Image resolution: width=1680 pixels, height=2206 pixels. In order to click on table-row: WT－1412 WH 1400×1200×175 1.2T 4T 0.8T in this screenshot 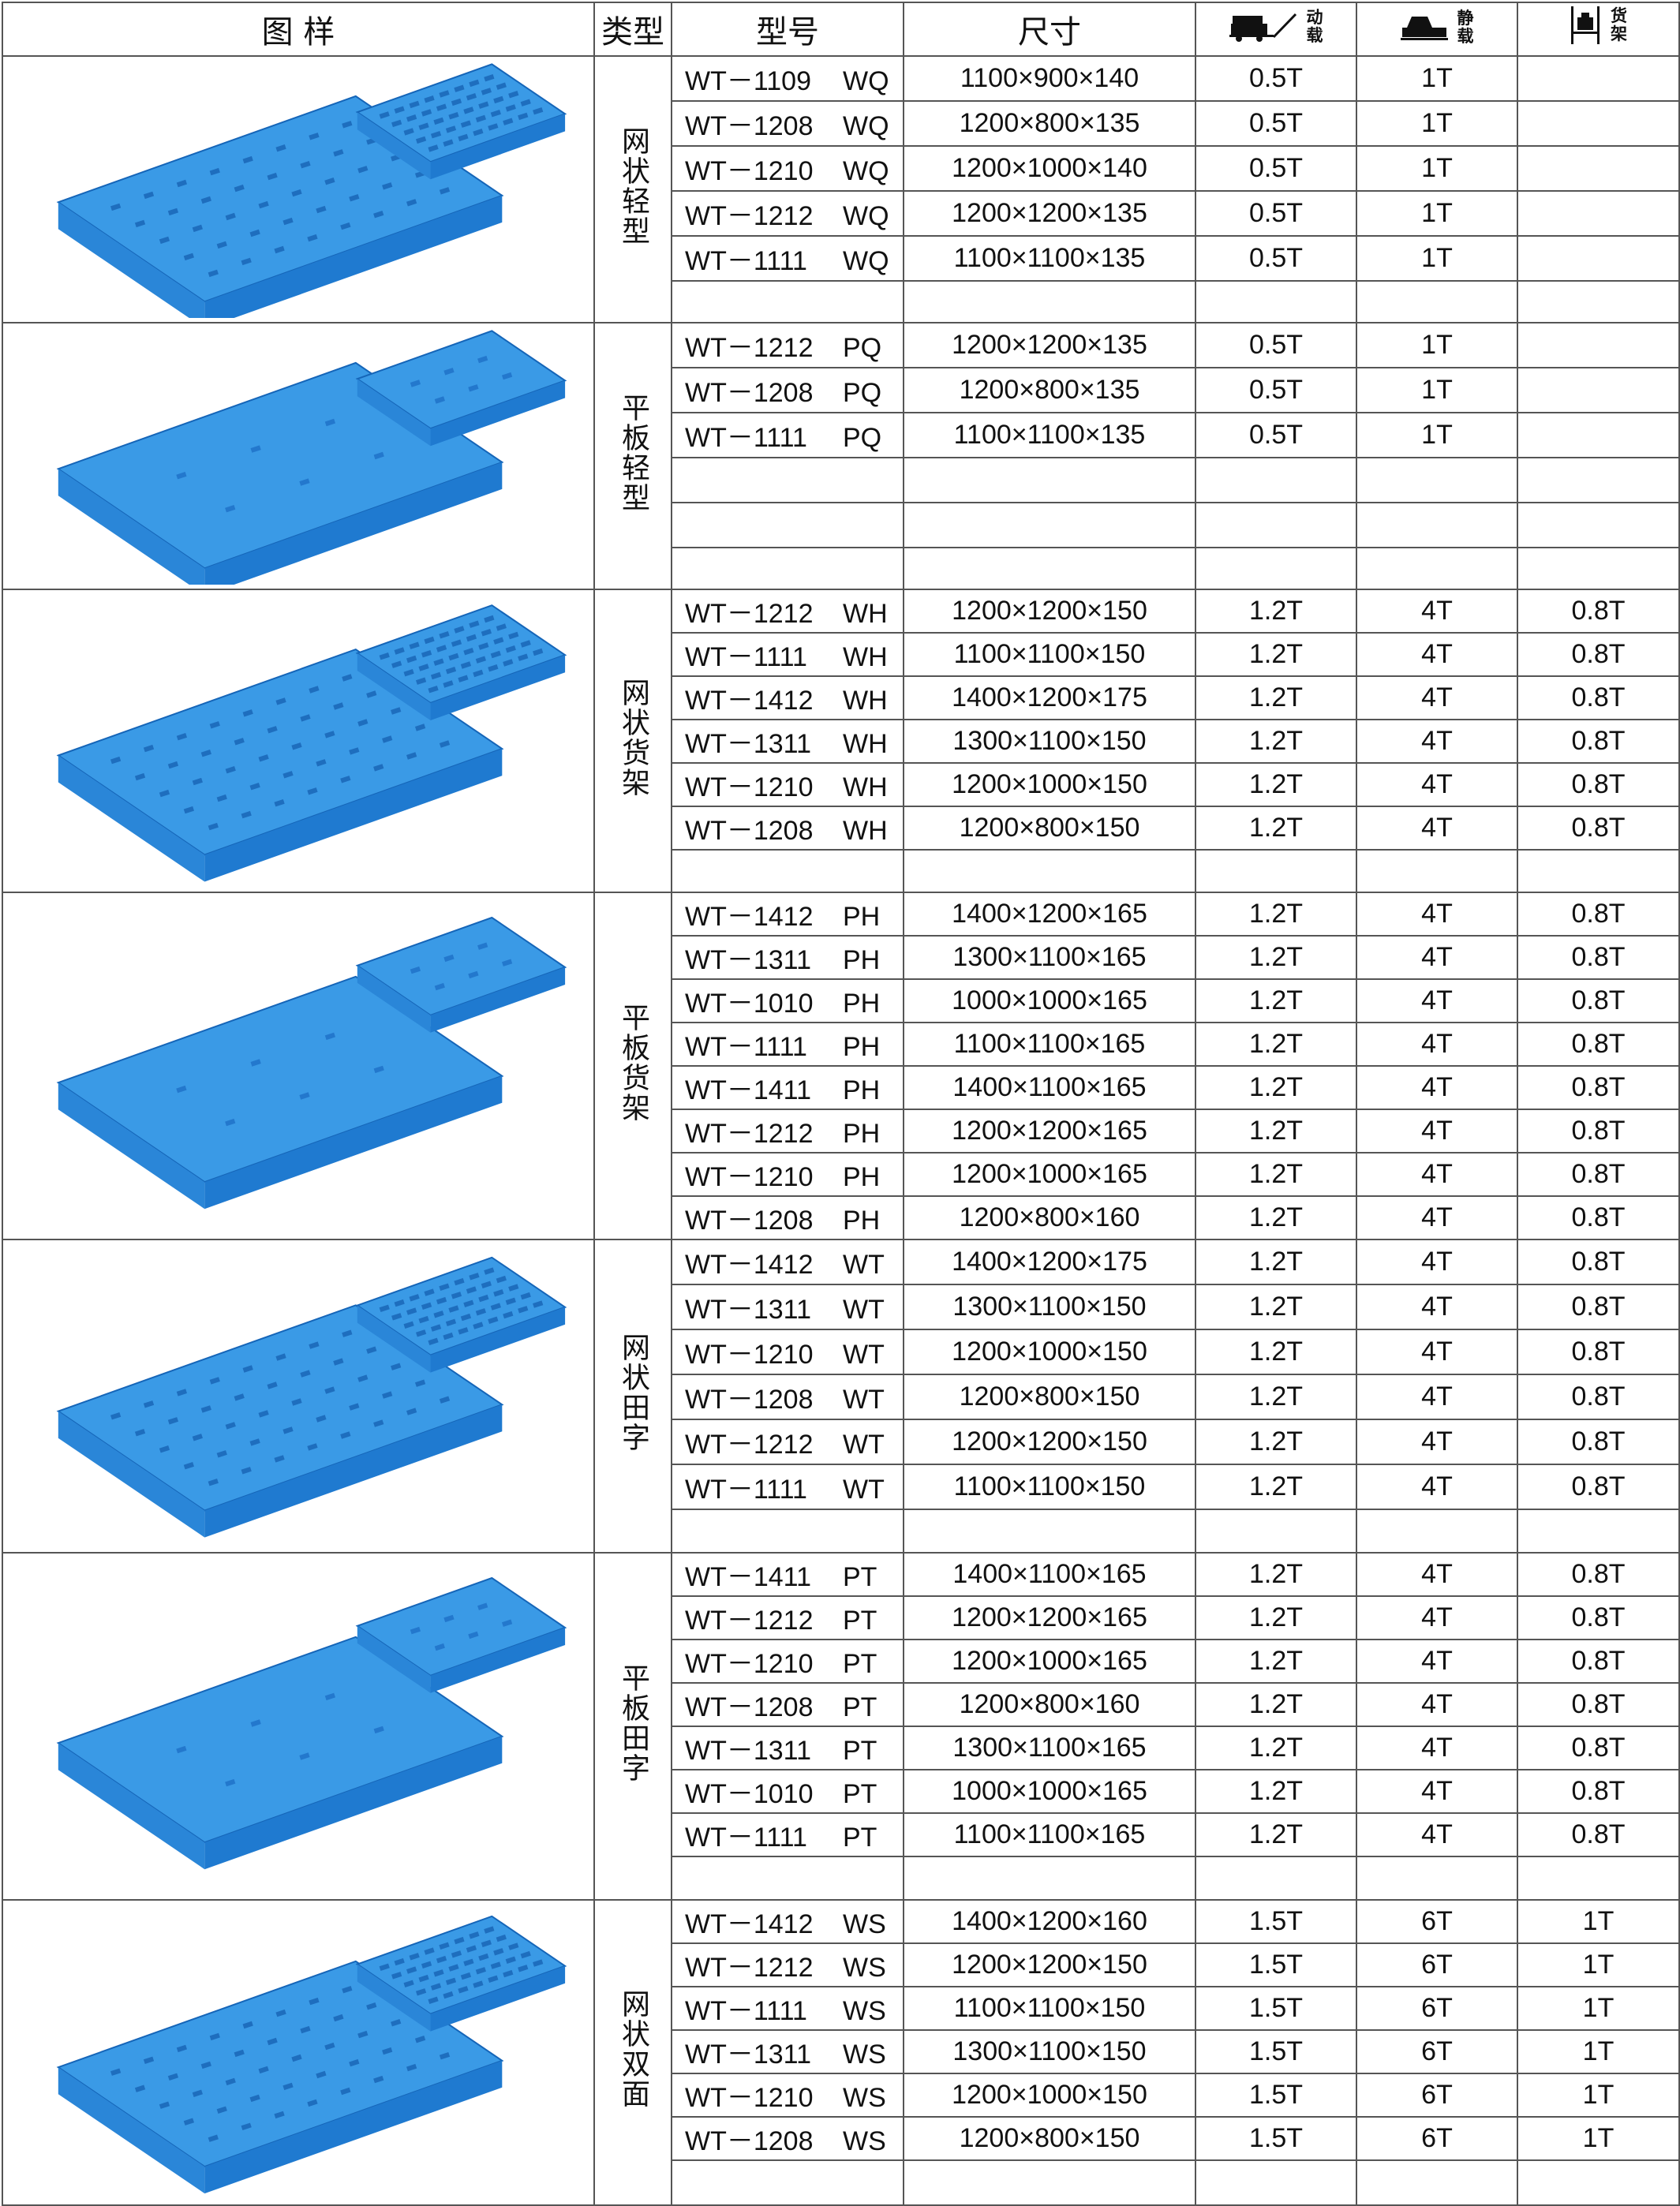, I will do `click(841, 697)`.